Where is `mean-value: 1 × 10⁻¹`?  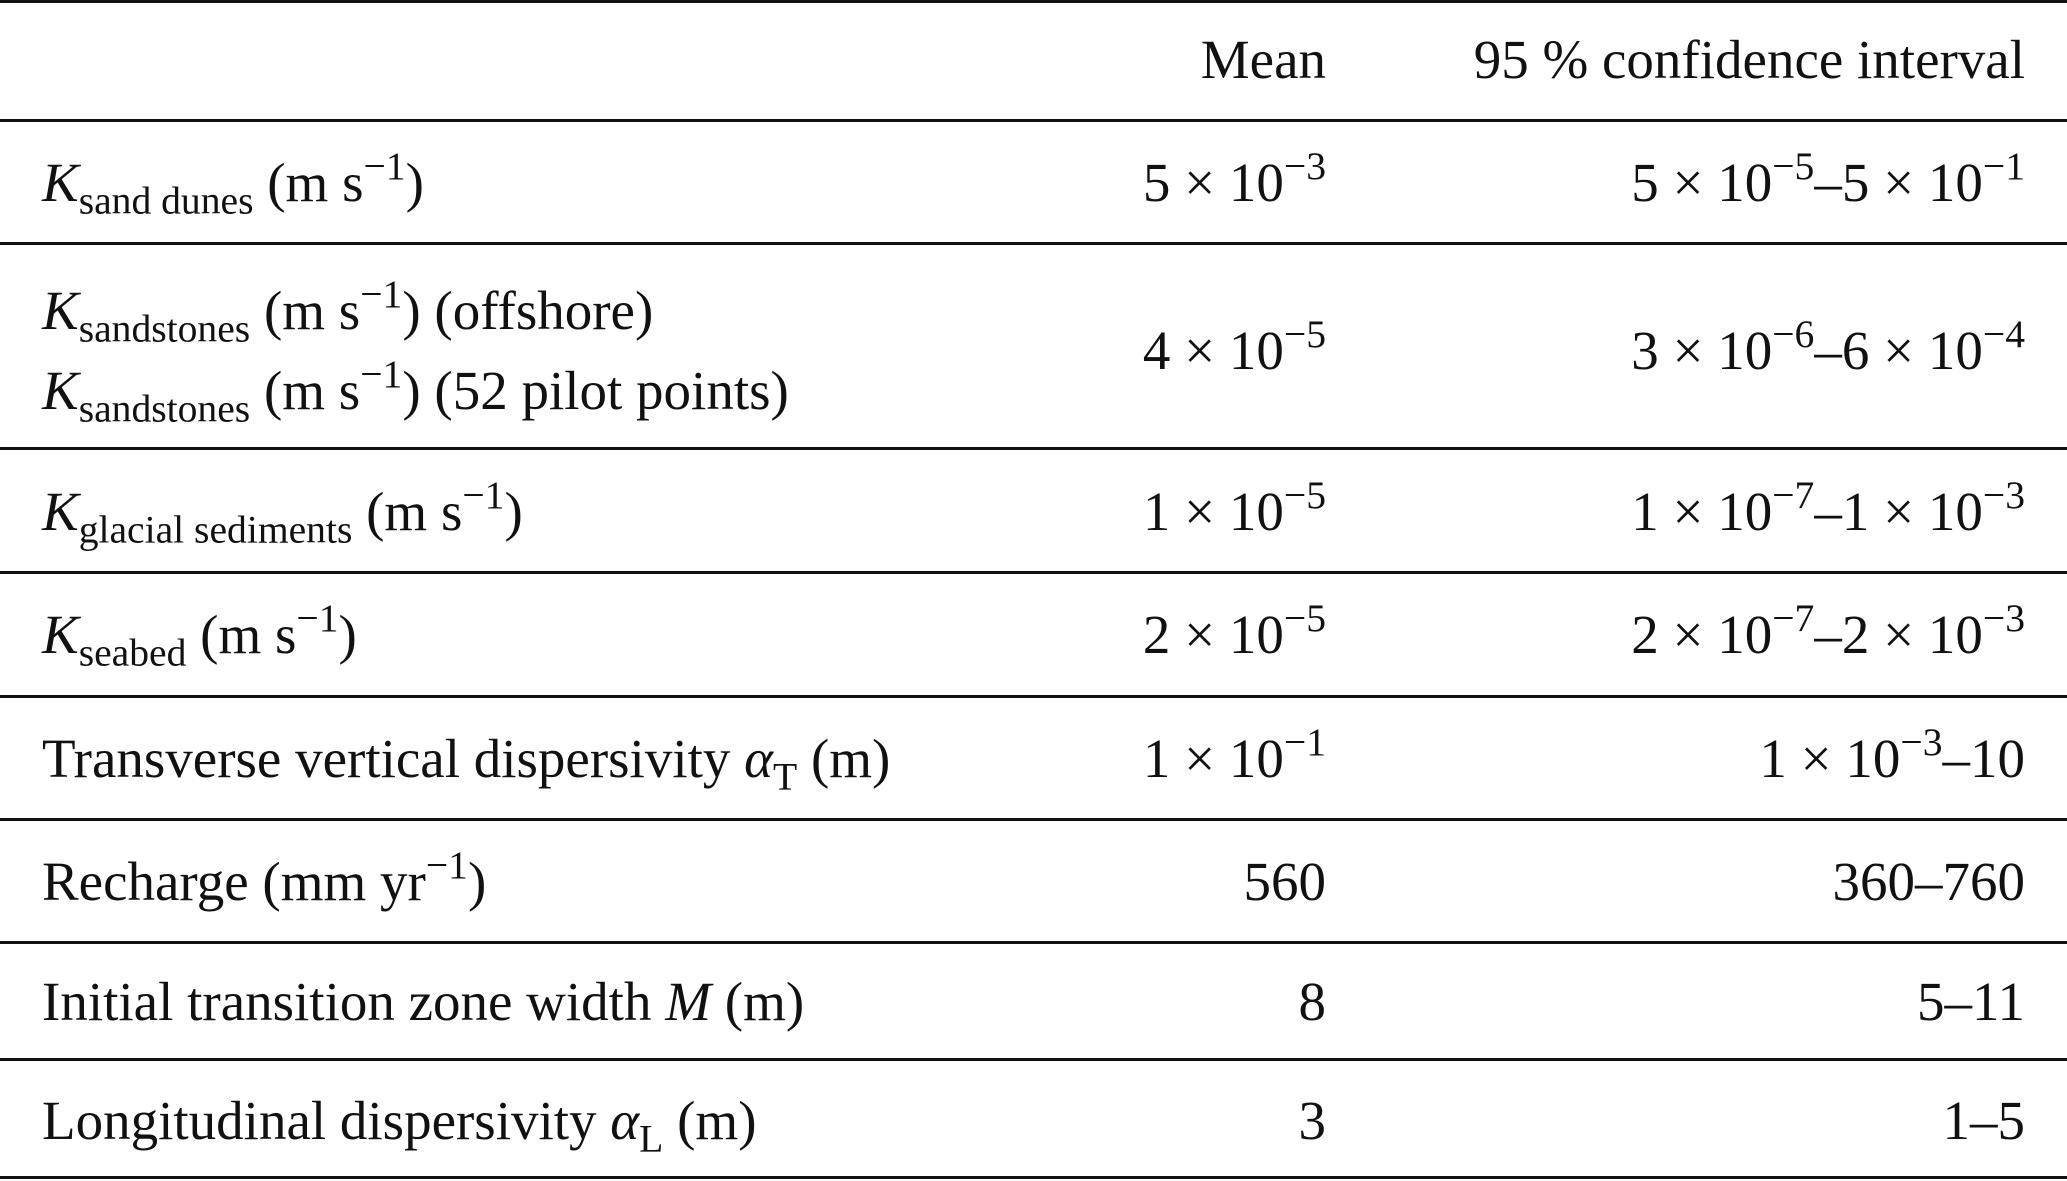
mean-value: 1 × 10⁻¹ is located at coordinates (1234, 754).